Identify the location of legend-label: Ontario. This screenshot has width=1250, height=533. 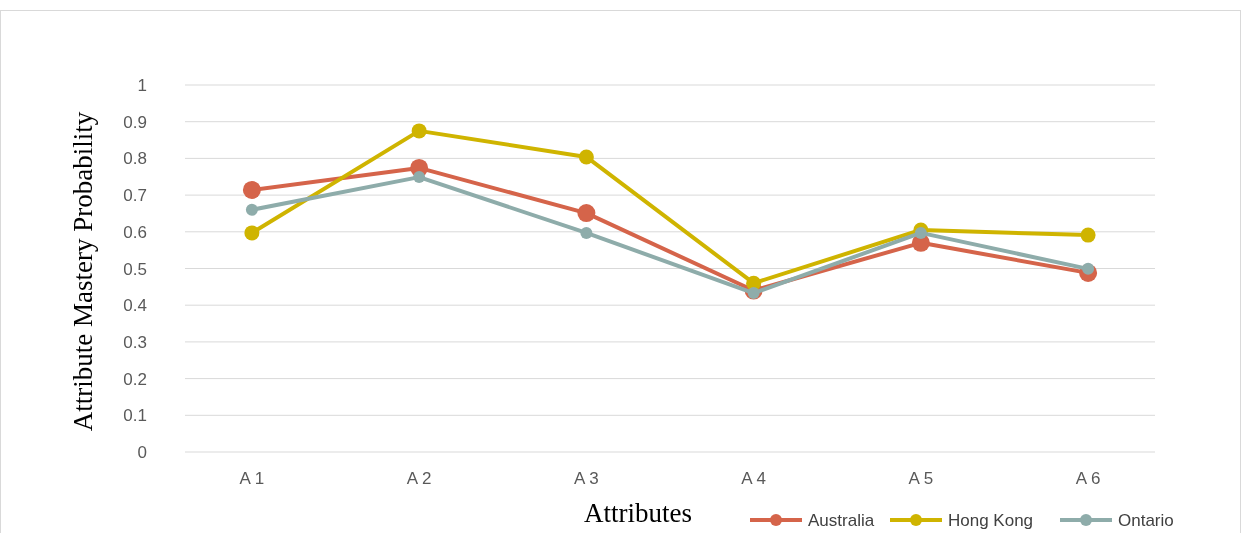
(1146, 520).